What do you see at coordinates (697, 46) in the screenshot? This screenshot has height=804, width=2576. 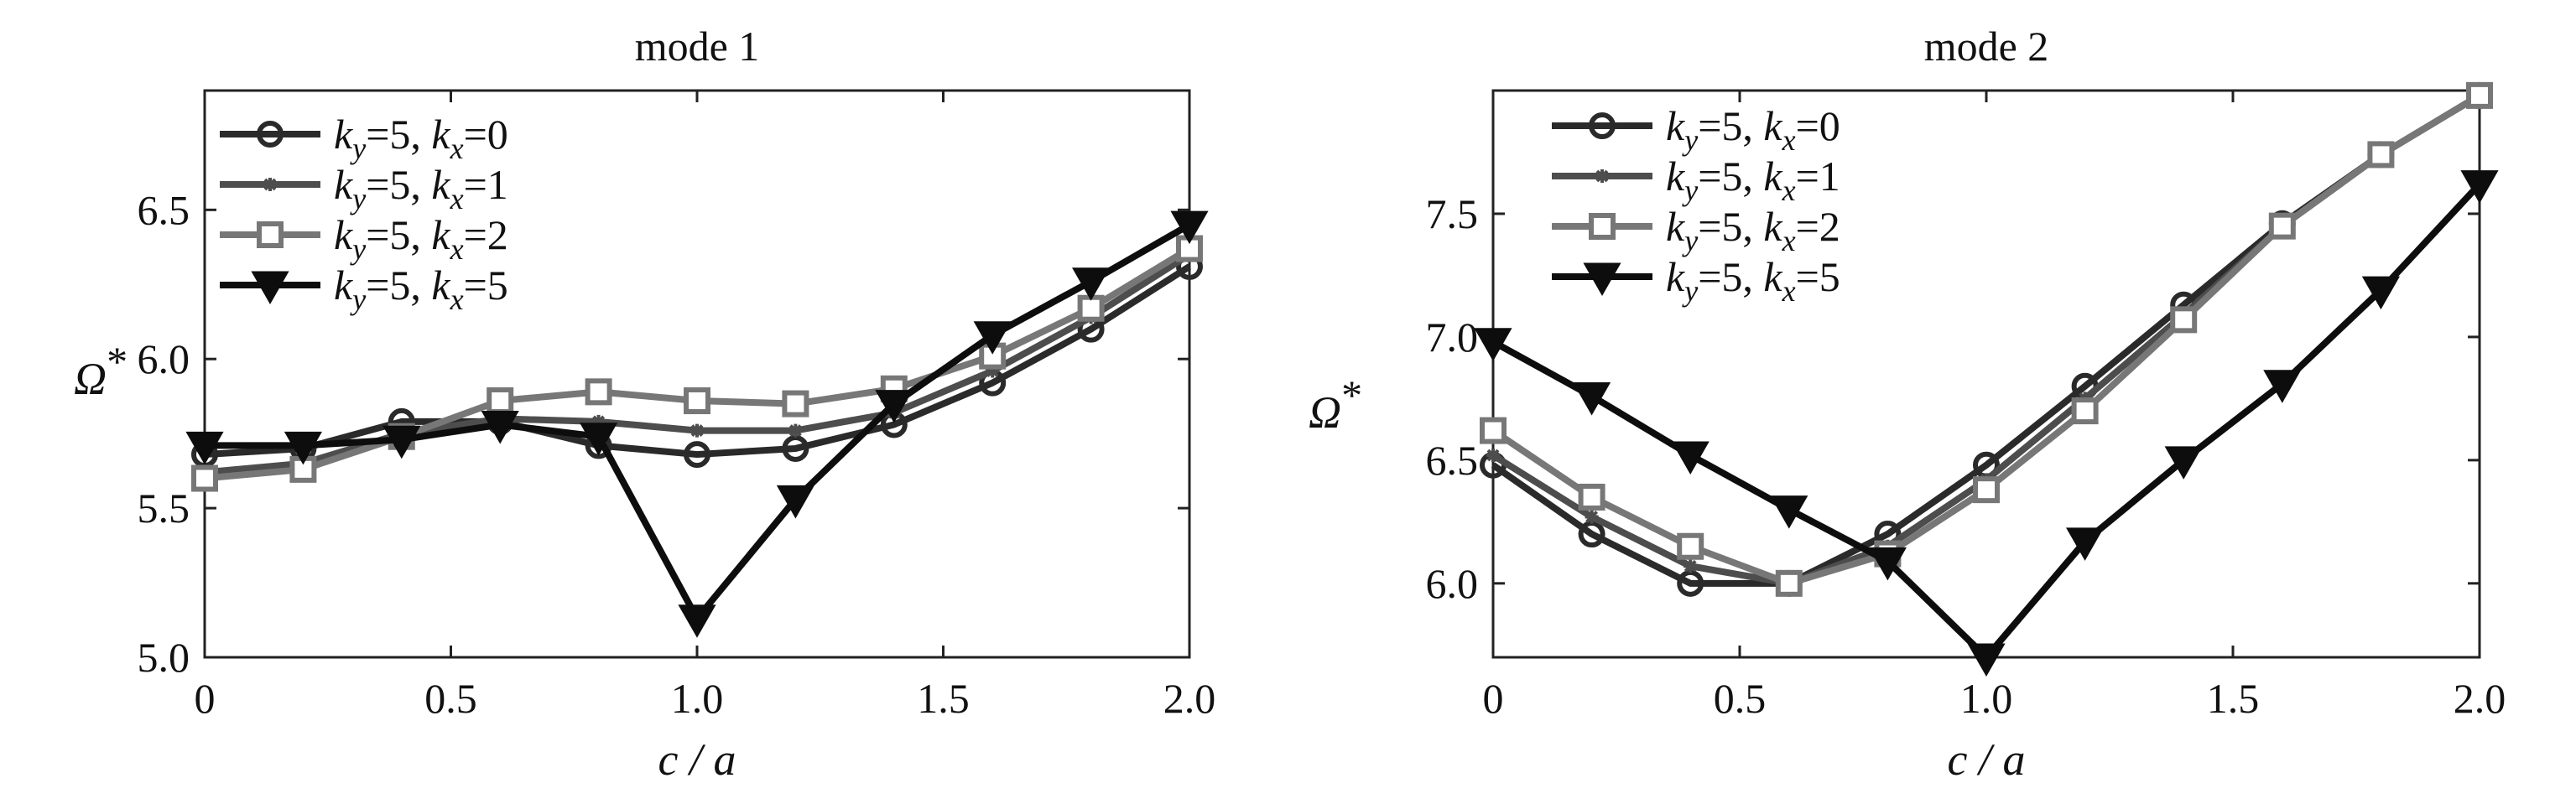 I see `chart-title: mode 1` at bounding box center [697, 46].